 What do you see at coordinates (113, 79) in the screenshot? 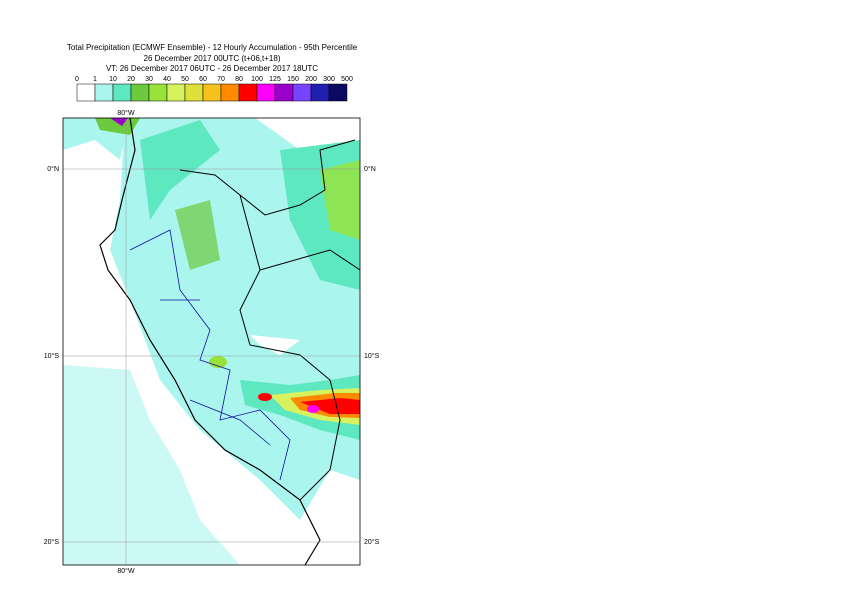
I see `legend-label: 10` at bounding box center [113, 79].